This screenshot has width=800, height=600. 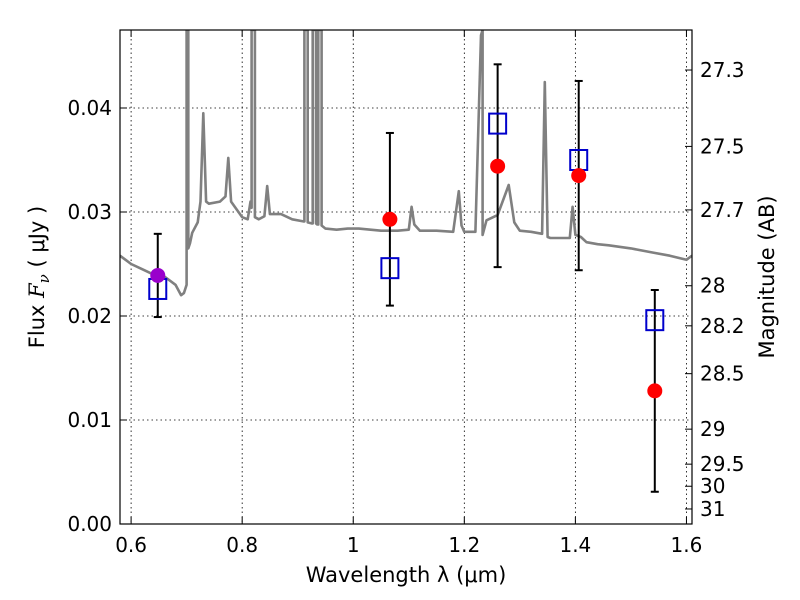 What do you see at coordinates (712, 429) in the screenshot?
I see `magnitude-tick-label: 29` at bounding box center [712, 429].